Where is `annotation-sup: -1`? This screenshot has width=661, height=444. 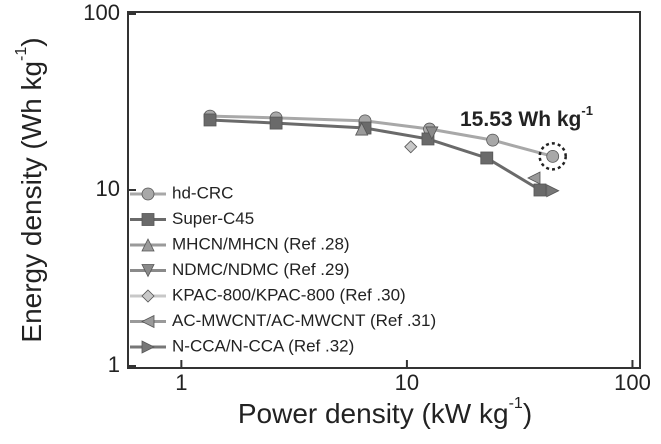 annotation-sup: -1 is located at coordinates (587, 110).